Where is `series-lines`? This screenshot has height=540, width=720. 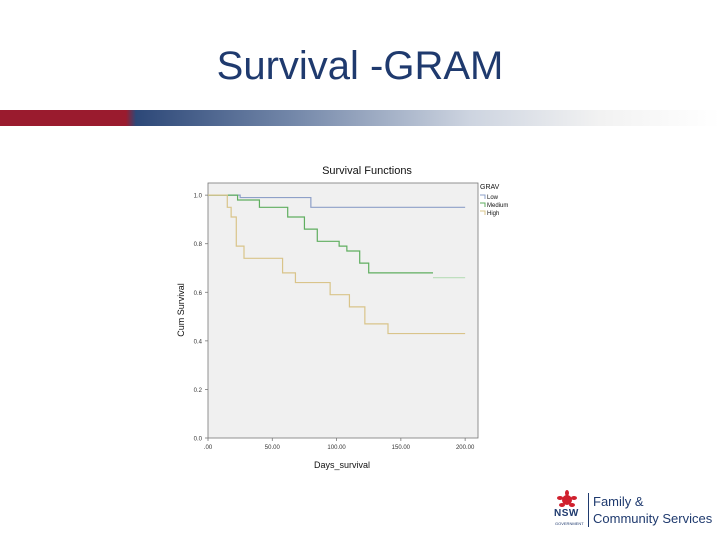
series-lines is located at coordinates (337, 264).